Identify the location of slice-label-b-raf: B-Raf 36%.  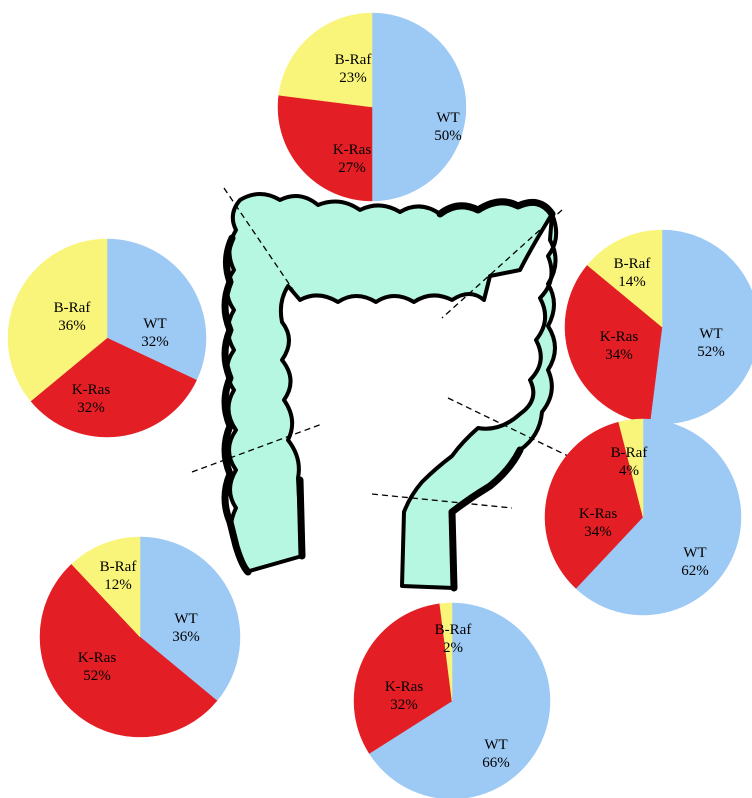
(72, 317).